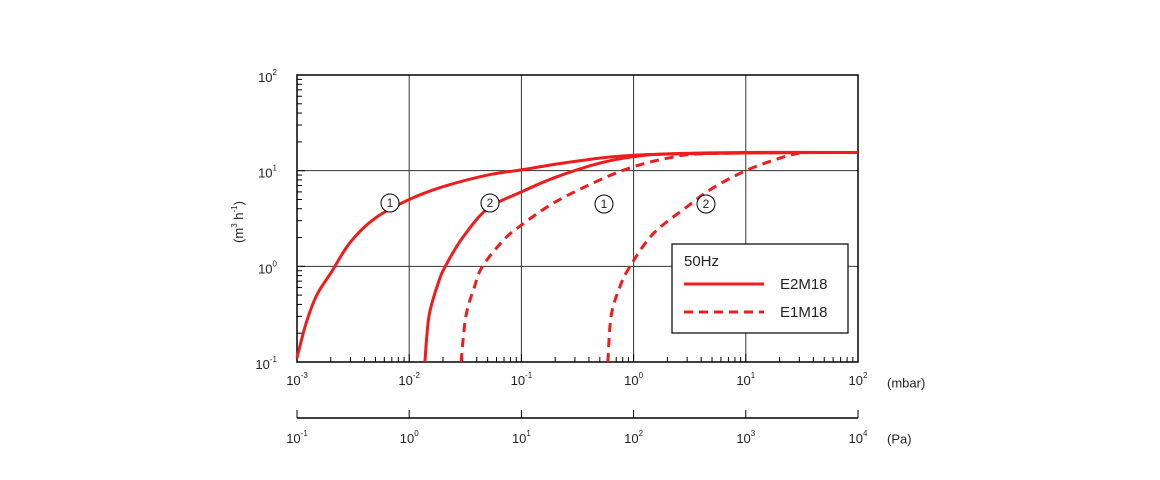 Image resolution: width=1160 pixels, height=480 pixels. I want to click on legend-label: E2M18, so click(804, 284).